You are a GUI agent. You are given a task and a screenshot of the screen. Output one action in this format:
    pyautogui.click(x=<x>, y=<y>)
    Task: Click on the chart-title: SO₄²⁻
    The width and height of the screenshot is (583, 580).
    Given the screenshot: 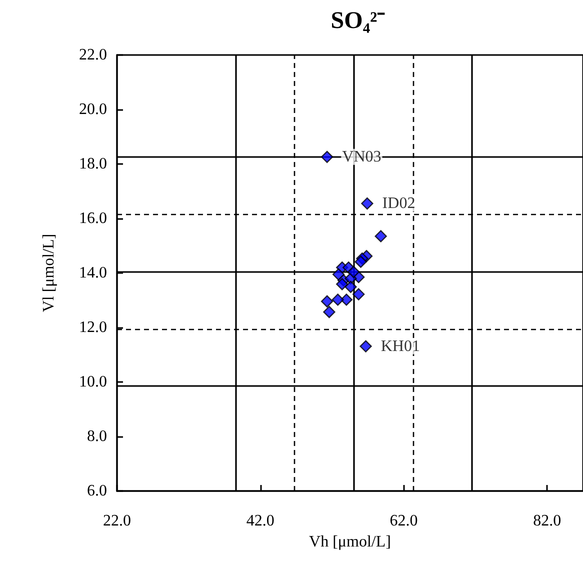 What is the action you would take?
    pyautogui.click(x=358, y=21)
    